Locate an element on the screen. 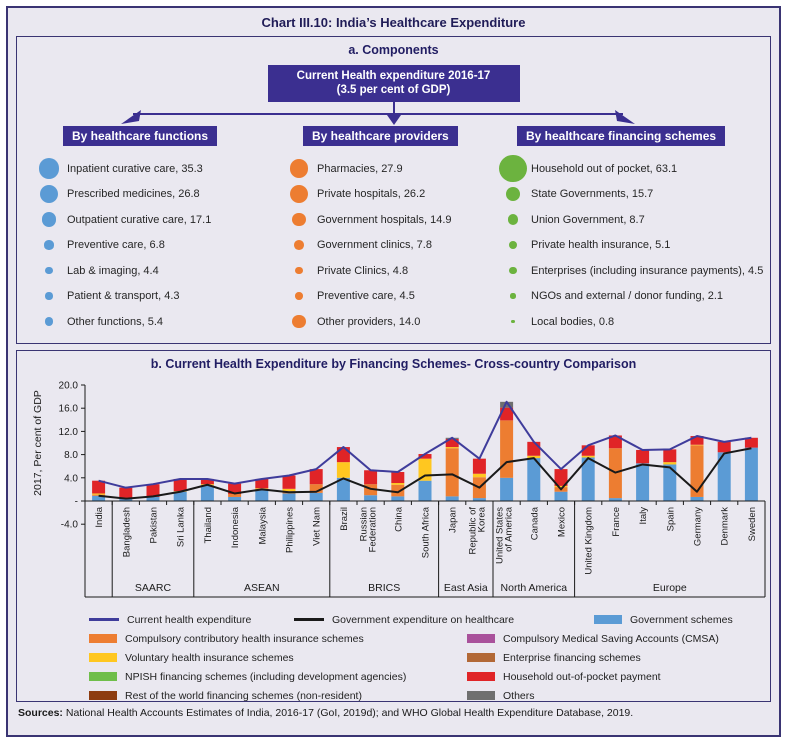 The height and width of the screenshot is (749, 787). root-box-line2: (3.5 per cent of GDP) is located at coordinates (393, 90).